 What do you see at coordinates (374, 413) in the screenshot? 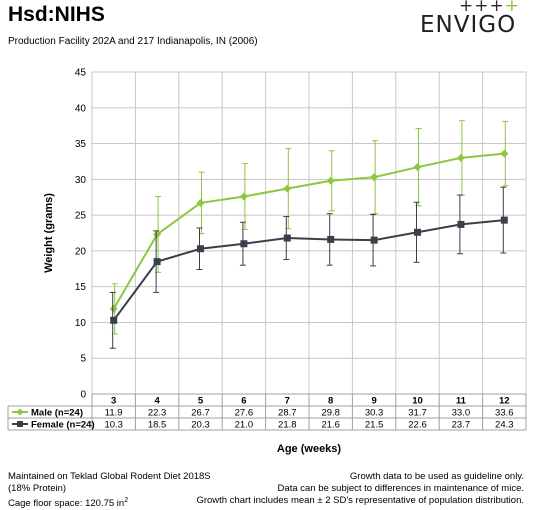
I see `data-label: 30.3` at bounding box center [374, 413].